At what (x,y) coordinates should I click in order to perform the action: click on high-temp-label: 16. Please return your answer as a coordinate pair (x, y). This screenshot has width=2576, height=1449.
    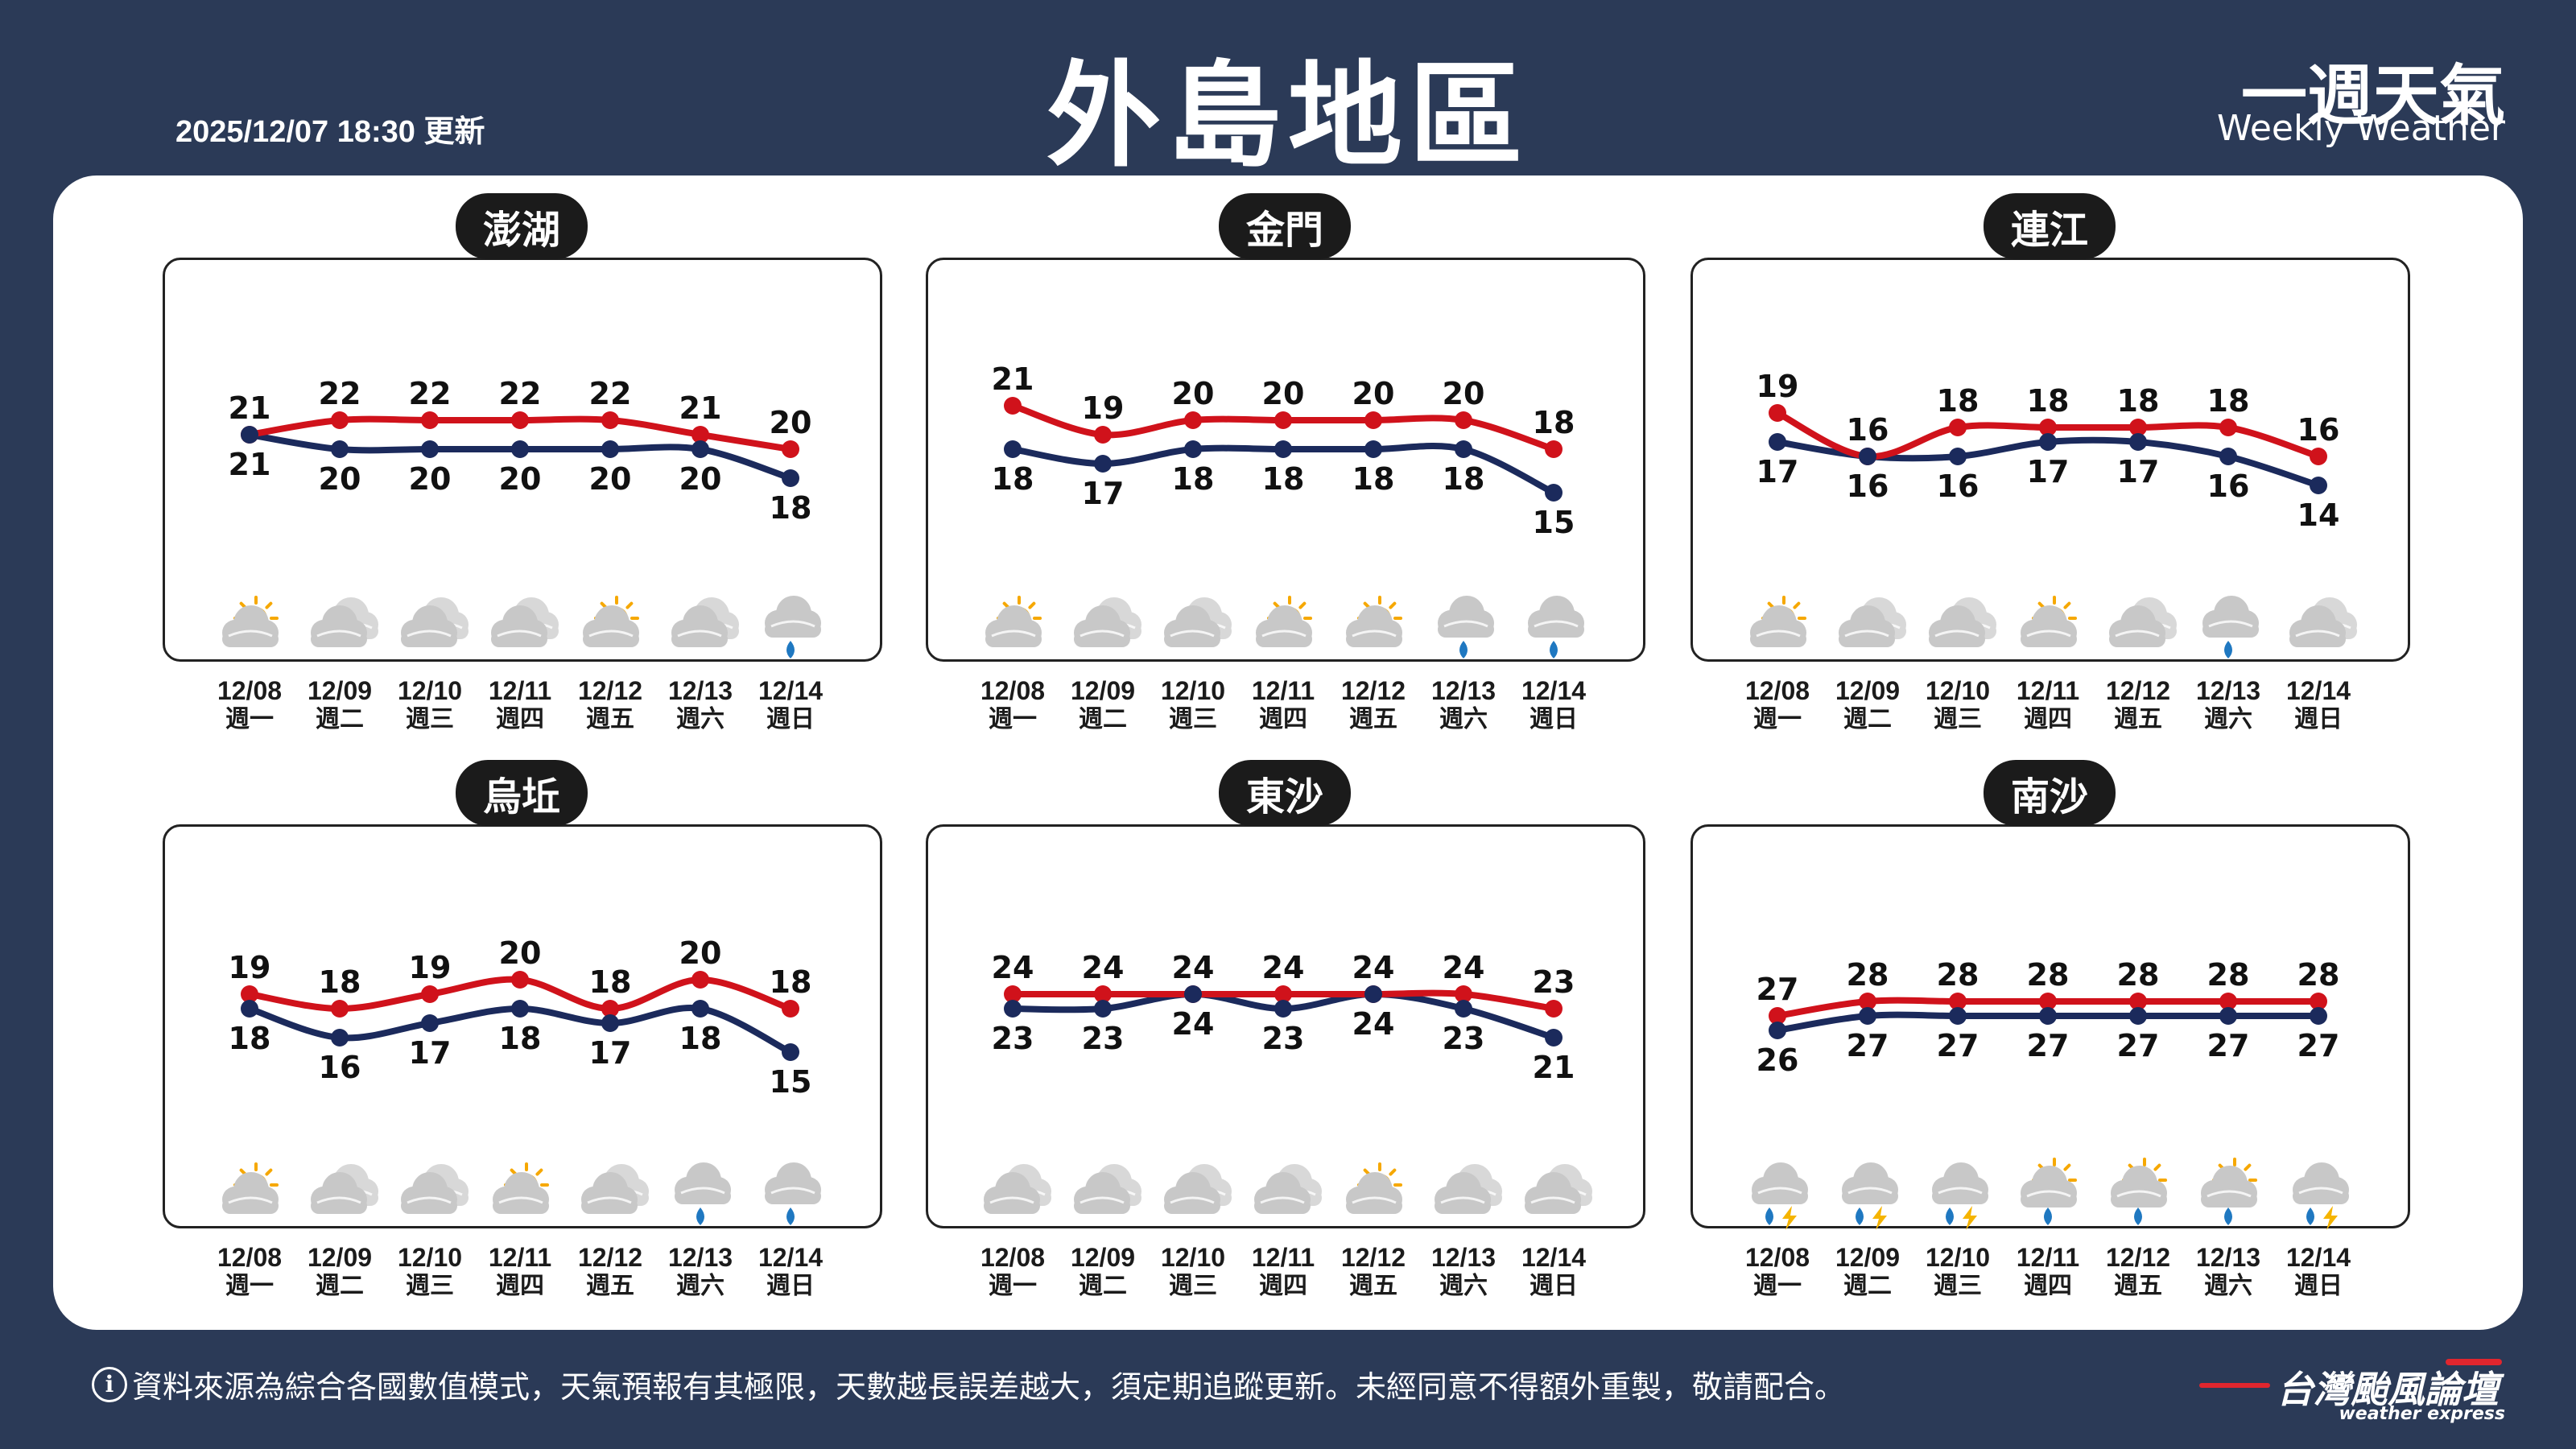
    Looking at the image, I should click on (2318, 430).